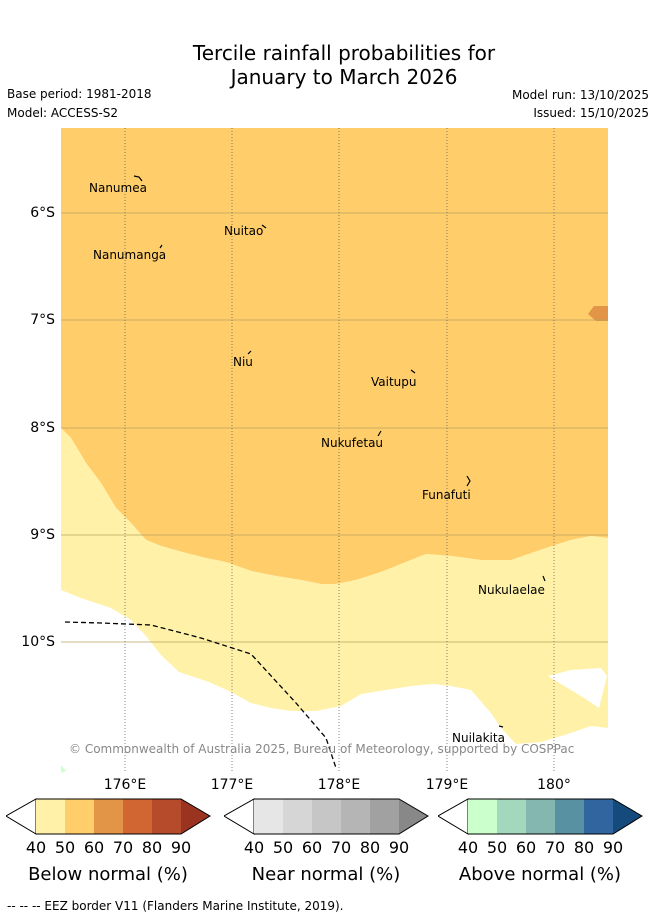 This screenshot has height=919, width=655. I want to click on place-label-nanumea: Nanumea, so click(118, 188).